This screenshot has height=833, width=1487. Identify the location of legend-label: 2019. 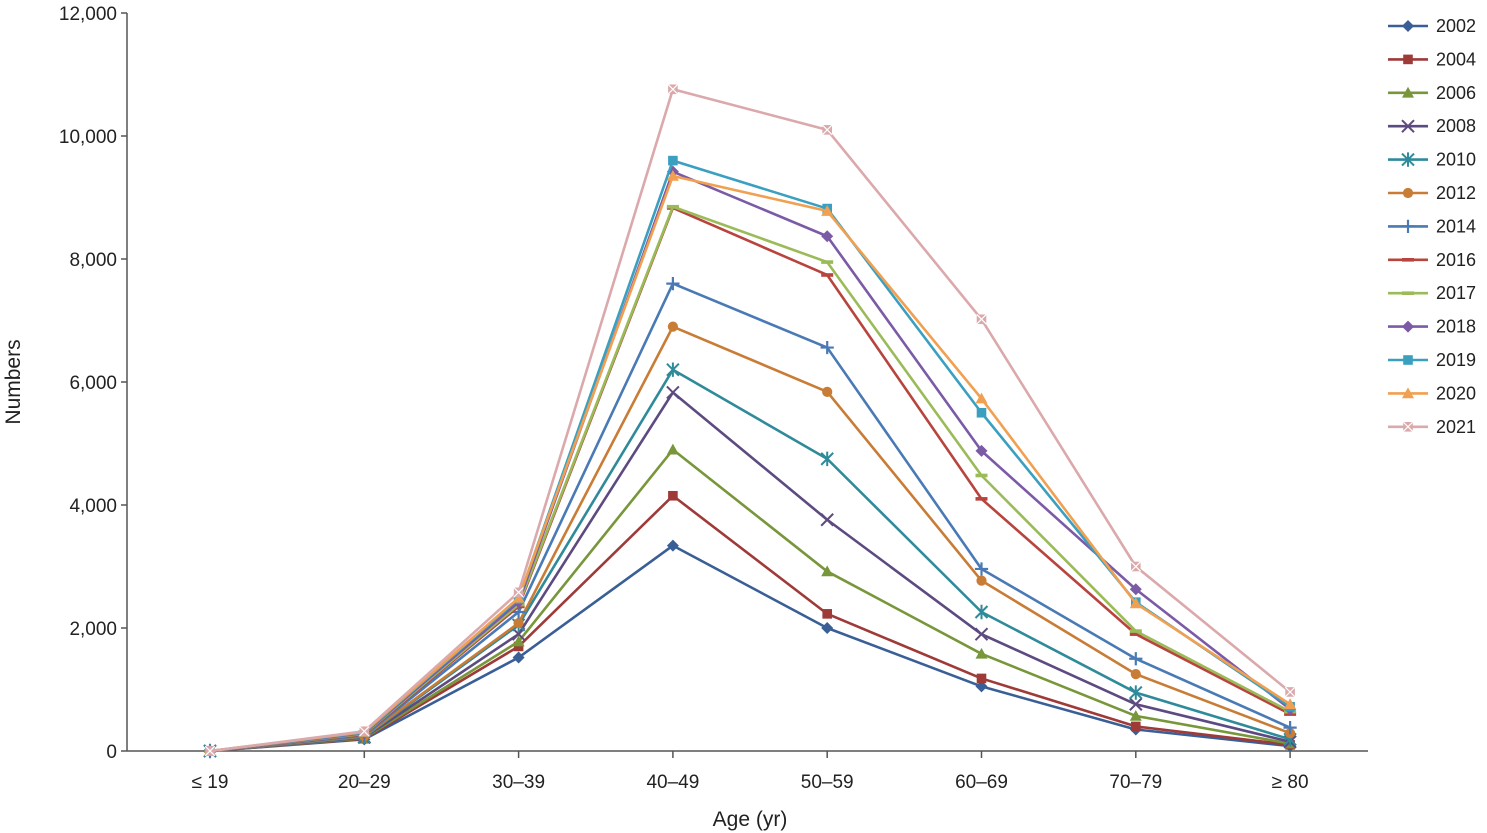
(1456, 360).